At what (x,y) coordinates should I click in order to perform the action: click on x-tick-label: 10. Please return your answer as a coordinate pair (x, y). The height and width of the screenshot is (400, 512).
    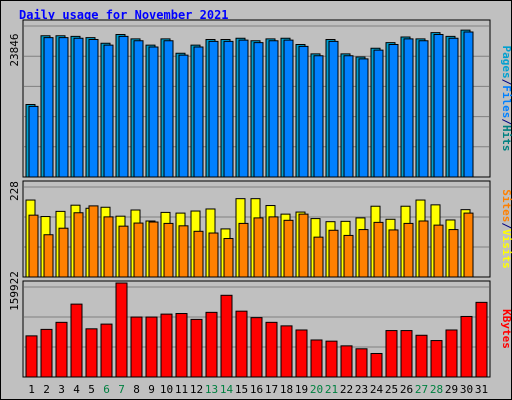
    Looking at the image, I should click on (166, 389).